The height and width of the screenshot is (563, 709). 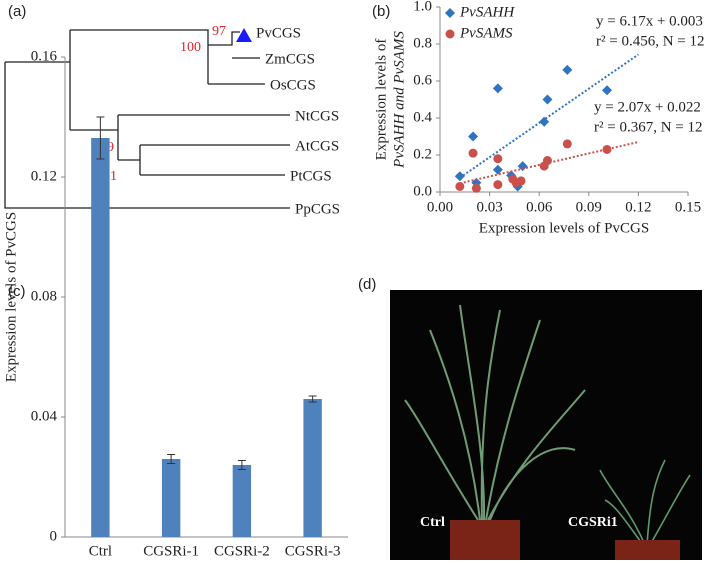 I want to click on x-tick-label: CGSRi-2, so click(x=242, y=551).